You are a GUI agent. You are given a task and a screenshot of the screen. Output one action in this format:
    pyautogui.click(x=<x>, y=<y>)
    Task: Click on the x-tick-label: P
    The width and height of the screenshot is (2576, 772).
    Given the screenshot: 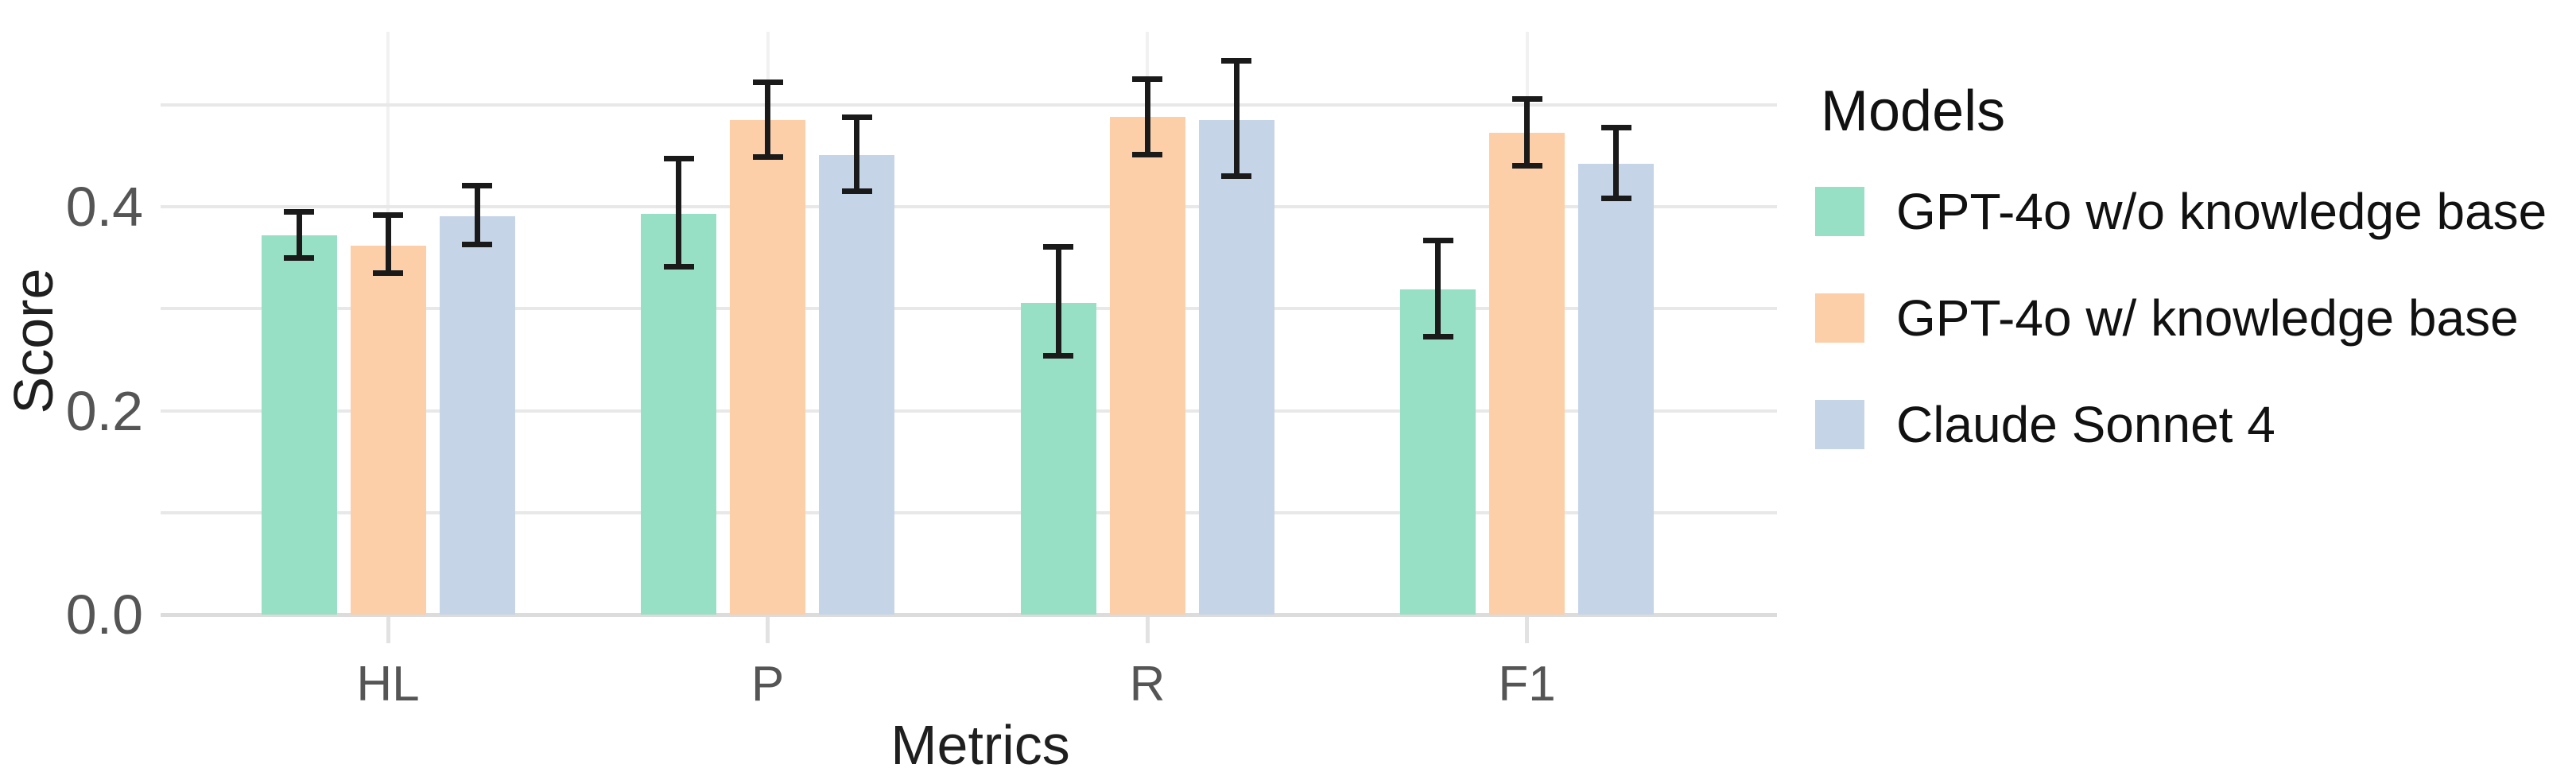 What is the action you would take?
    pyautogui.click(x=768, y=684)
    